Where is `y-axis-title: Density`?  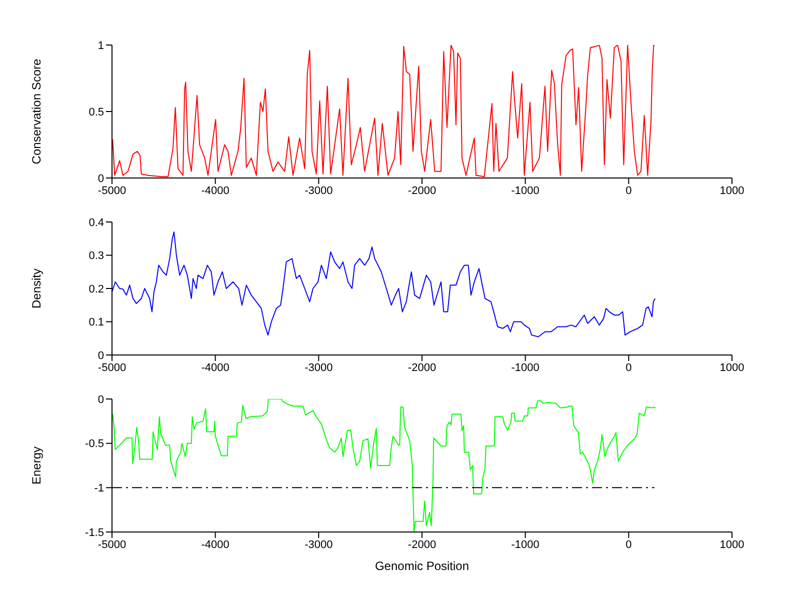 y-axis-title: Density is located at coordinates (36, 288).